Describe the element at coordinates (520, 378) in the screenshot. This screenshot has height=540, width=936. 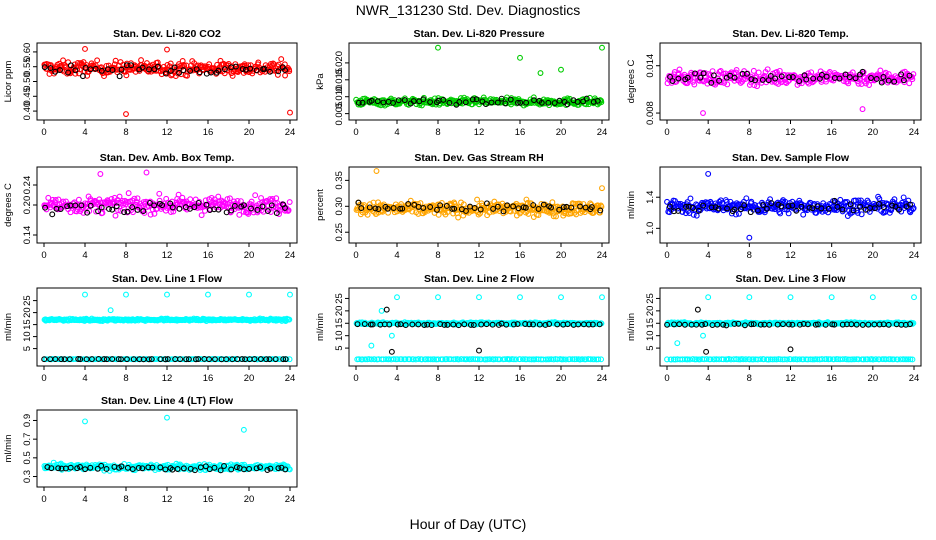
I see `x-tick-label: 16` at that location.